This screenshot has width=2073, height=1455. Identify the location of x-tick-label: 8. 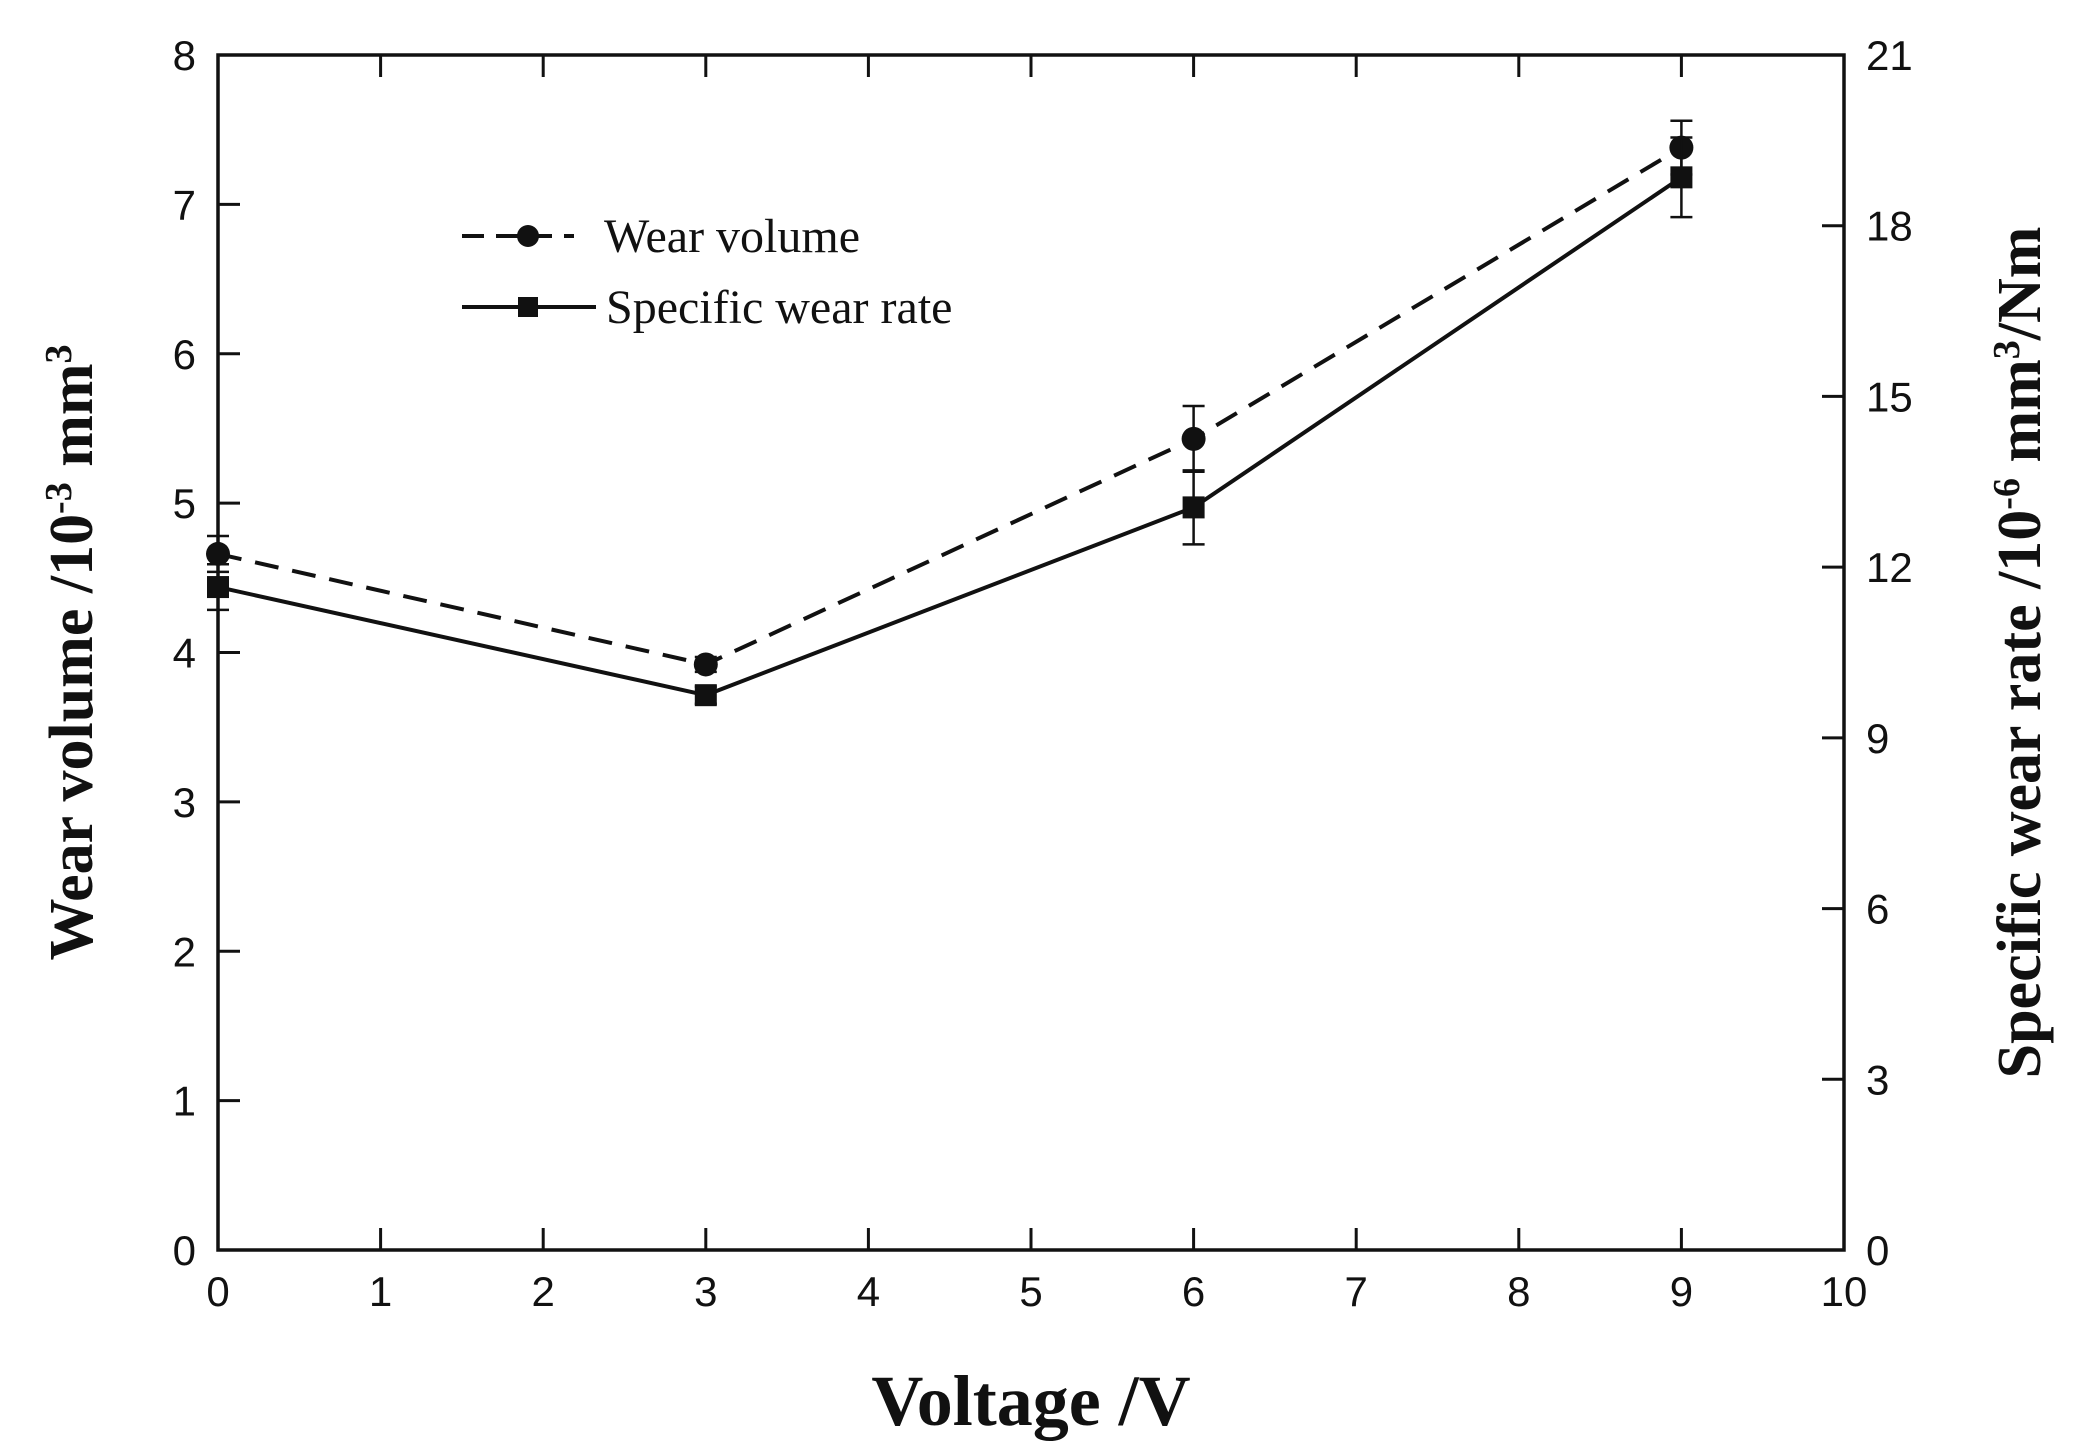
(1518, 1291).